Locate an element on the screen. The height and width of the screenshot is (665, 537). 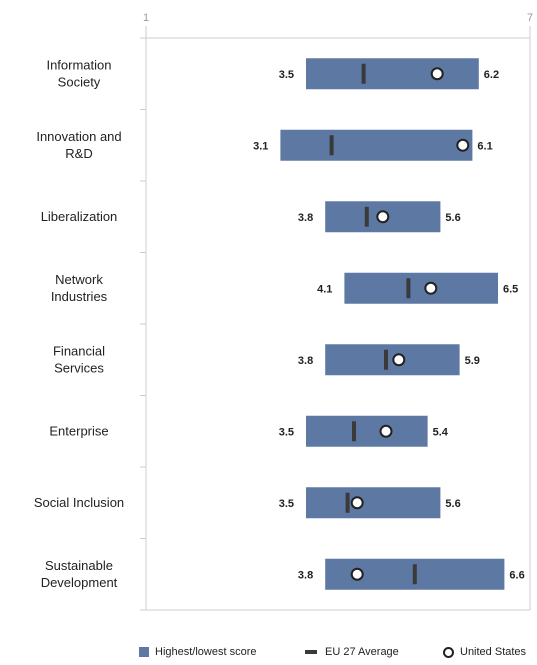
category-label-line: Financial is located at coordinates (79, 350).